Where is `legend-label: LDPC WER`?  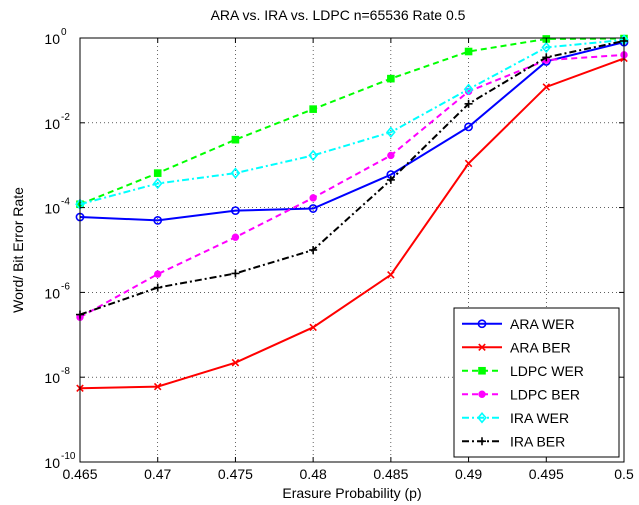 legend-label: LDPC WER is located at coordinates (547, 371).